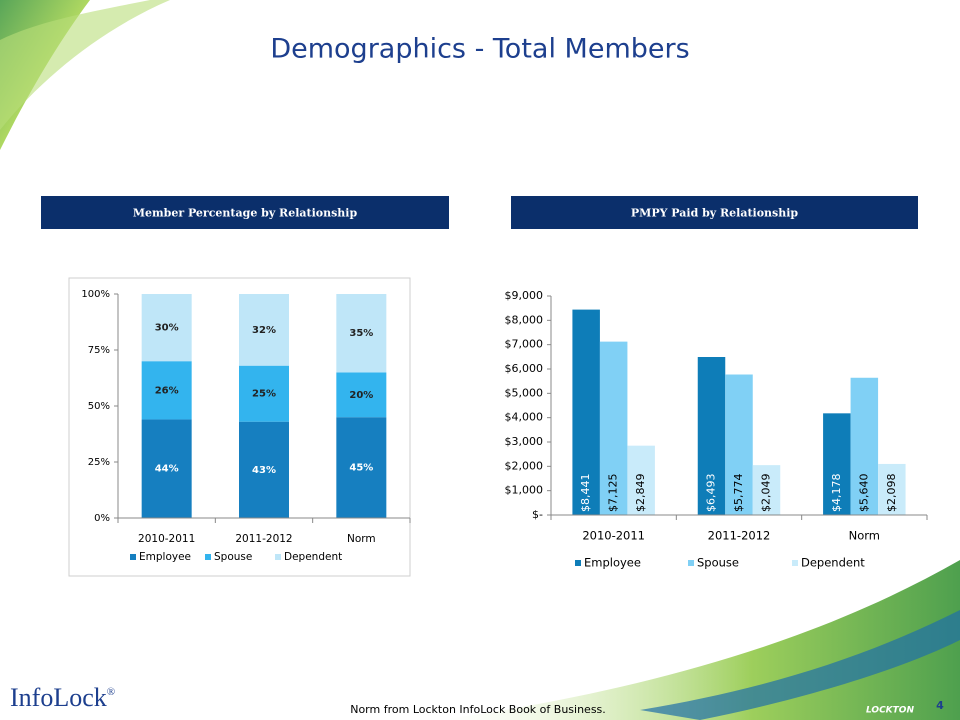 This screenshot has width=960, height=720. What do you see at coordinates (479, 49) in the screenshot?
I see `slide-title: Demographics - Total Members` at bounding box center [479, 49].